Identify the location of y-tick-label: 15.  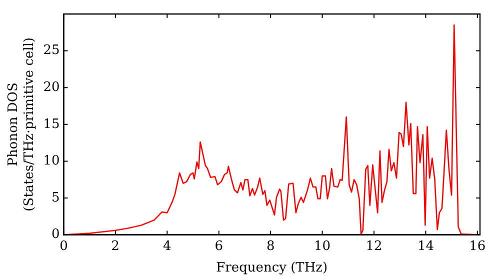
(51, 124).